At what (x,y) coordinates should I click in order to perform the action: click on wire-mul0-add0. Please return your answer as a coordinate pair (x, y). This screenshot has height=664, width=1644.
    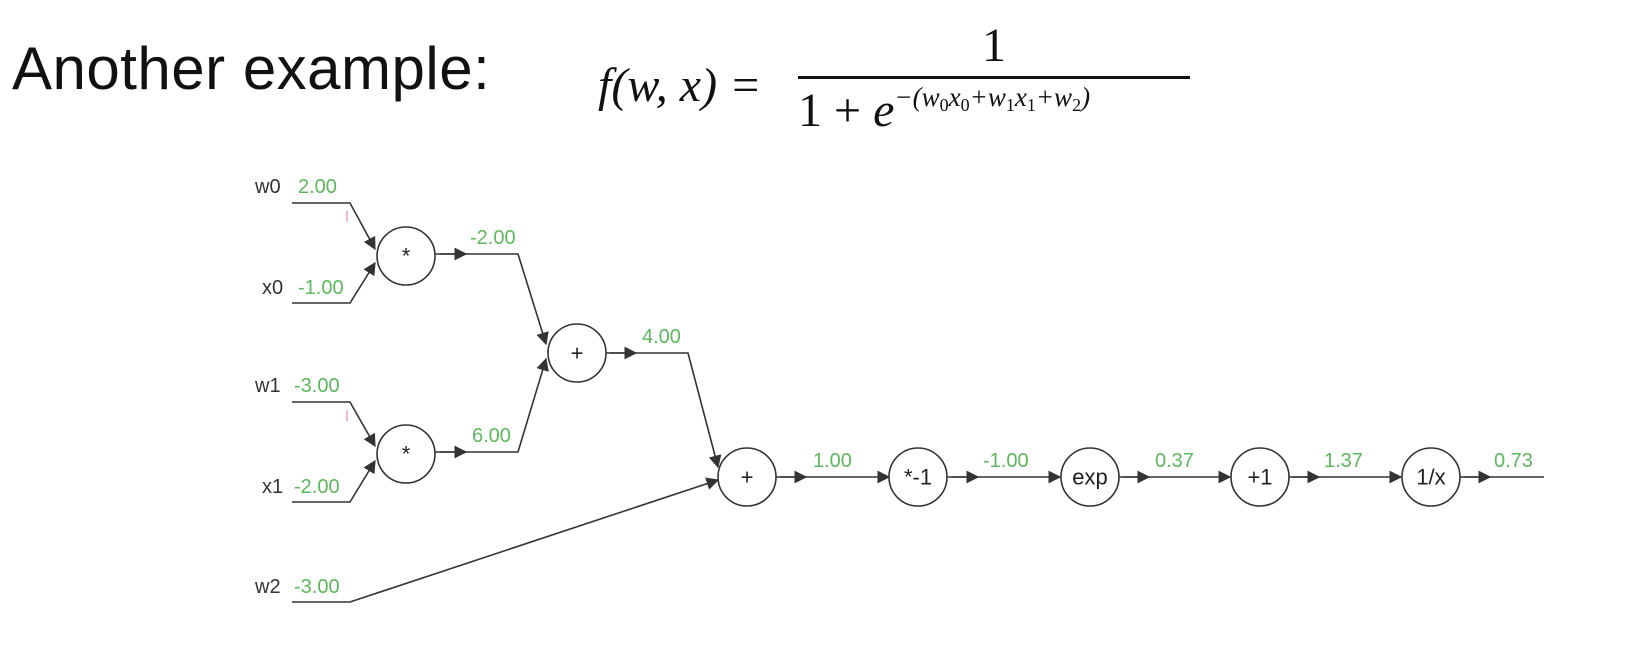
    Looking at the image, I should click on (490, 299).